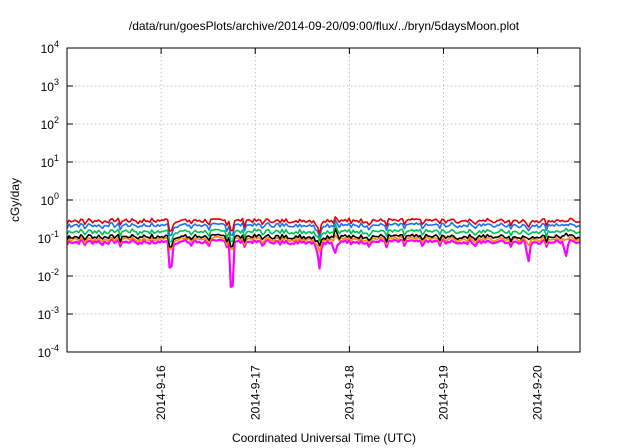  Describe the element at coordinates (15, 200) in the screenshot. I see `y-axis-label: cGy/day` at that location.